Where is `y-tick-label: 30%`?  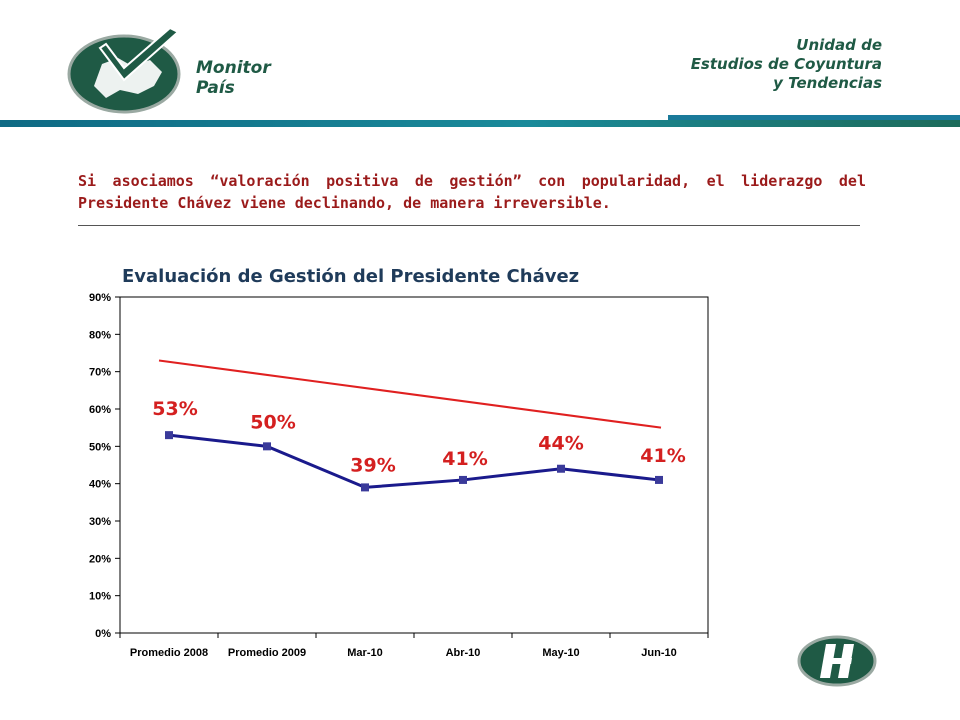 y-tick-label: 30% is located at coordinates (100, 522).